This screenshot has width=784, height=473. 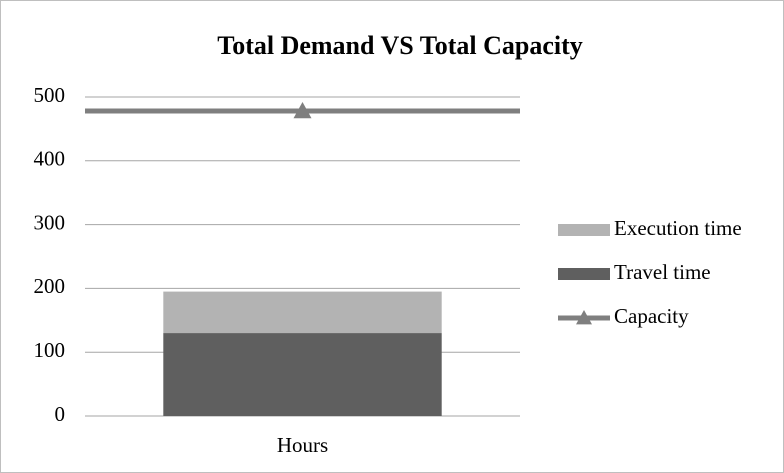 What do you see at coordinates (302, 445) in the screenshot?
I see `x-tick-label: Hours` at bounding box center [302, 445].